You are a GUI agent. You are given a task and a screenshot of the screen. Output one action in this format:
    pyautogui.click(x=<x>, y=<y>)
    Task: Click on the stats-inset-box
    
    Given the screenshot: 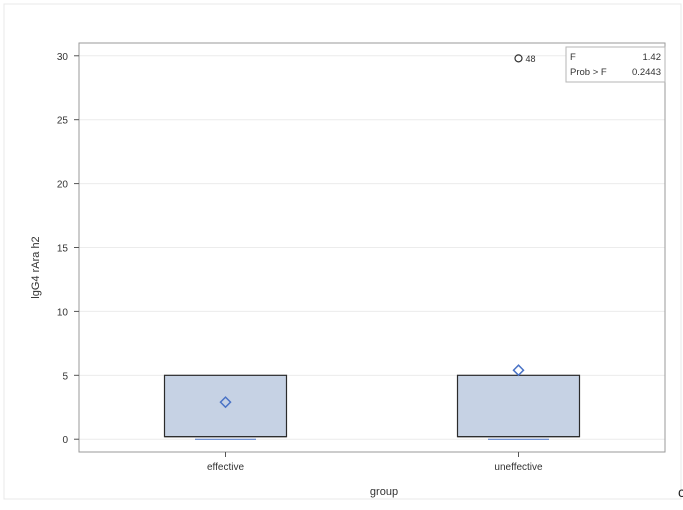 What is the action you would take?
    pyautogui.click(x=615, y=64)
    